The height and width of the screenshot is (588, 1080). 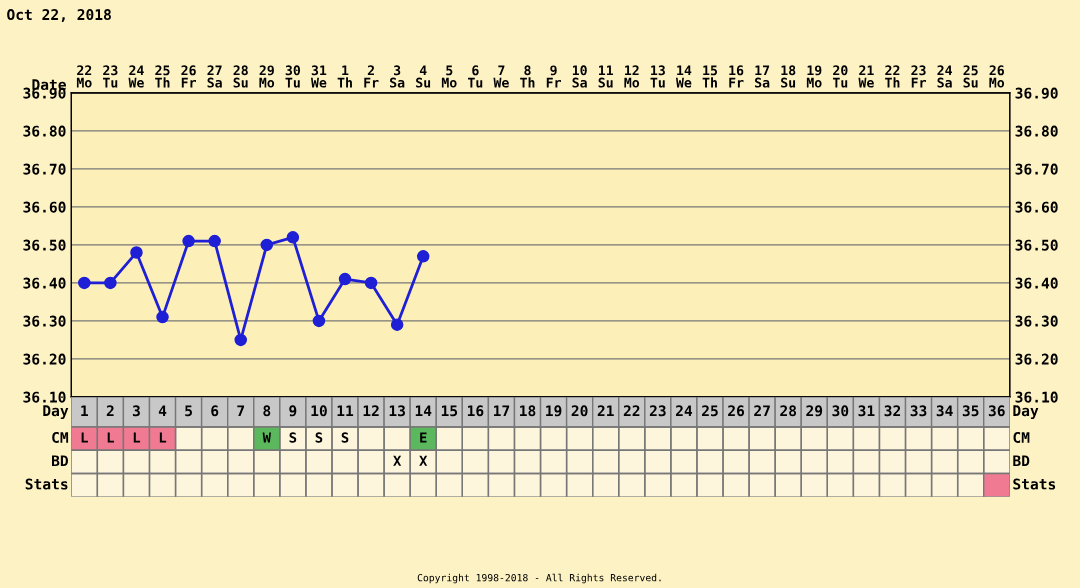 What do you see at coordinates (371, 411) in the screenshot?
I see `x-tick-label: 12` at bounding box center [371, 411].